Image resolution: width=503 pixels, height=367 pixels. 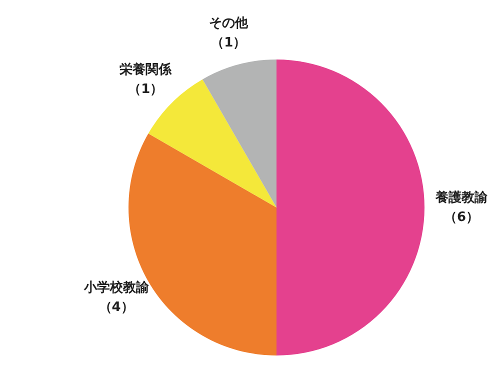 What do you see at coordinates (229, 23) in the screenshot?
I see `slice-label: その他` at bounding box center [229, 23].